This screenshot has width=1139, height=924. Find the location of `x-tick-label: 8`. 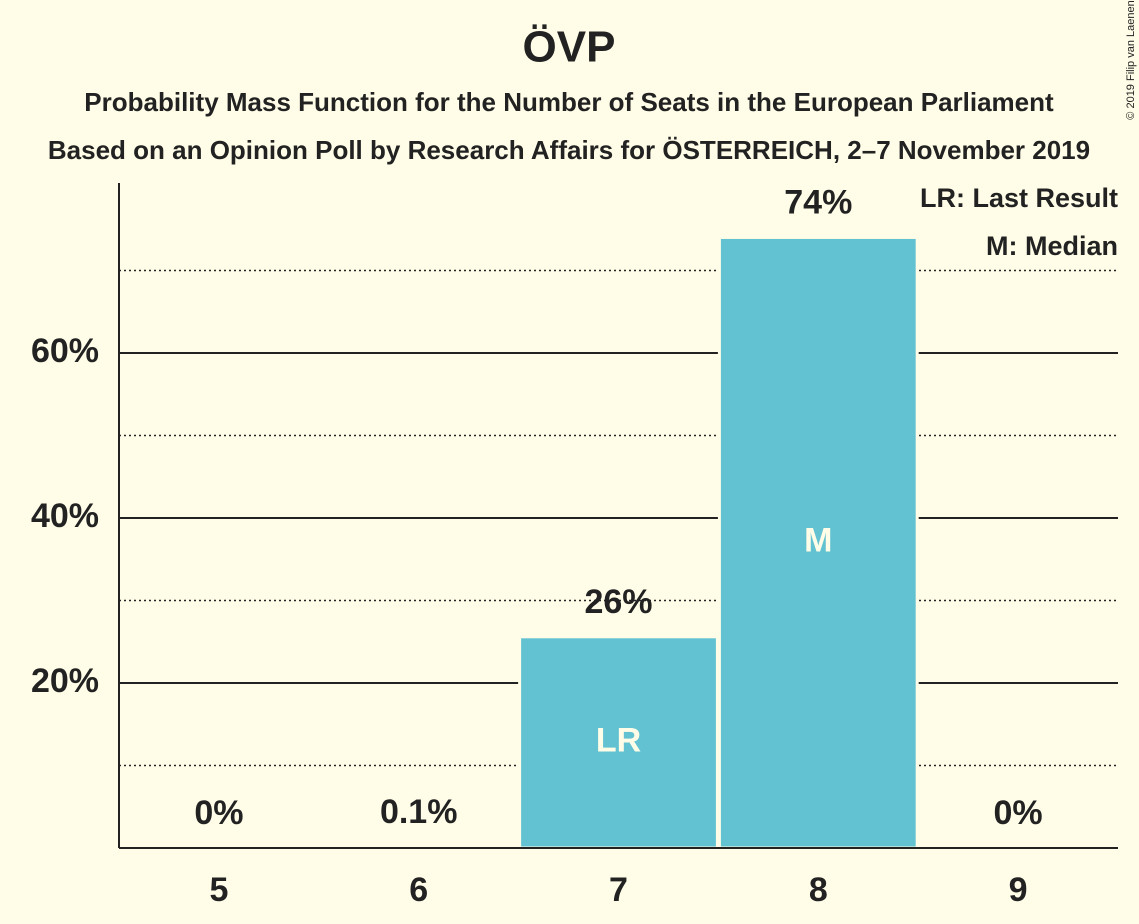

x-tick-label: 8 is located at coordinates (818, 890).